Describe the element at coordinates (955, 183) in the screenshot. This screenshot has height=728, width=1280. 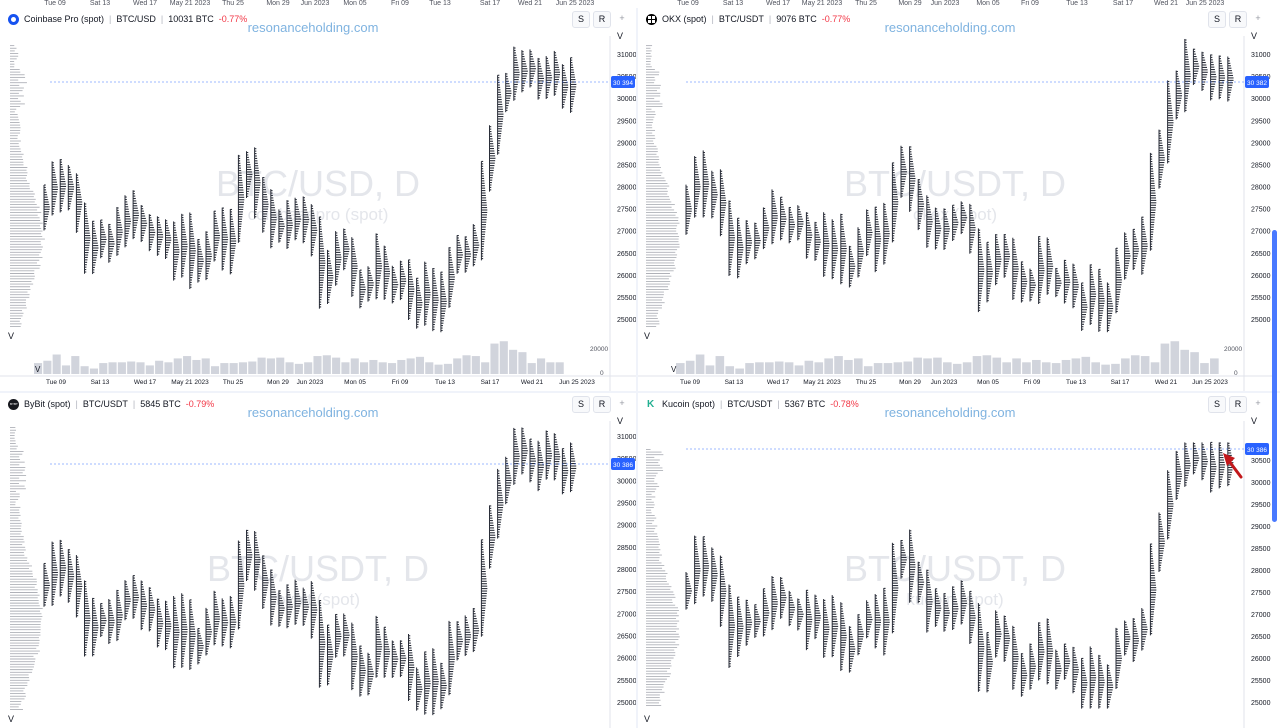
I see `watermark-symbol: BTC/USDT, D` at that location.